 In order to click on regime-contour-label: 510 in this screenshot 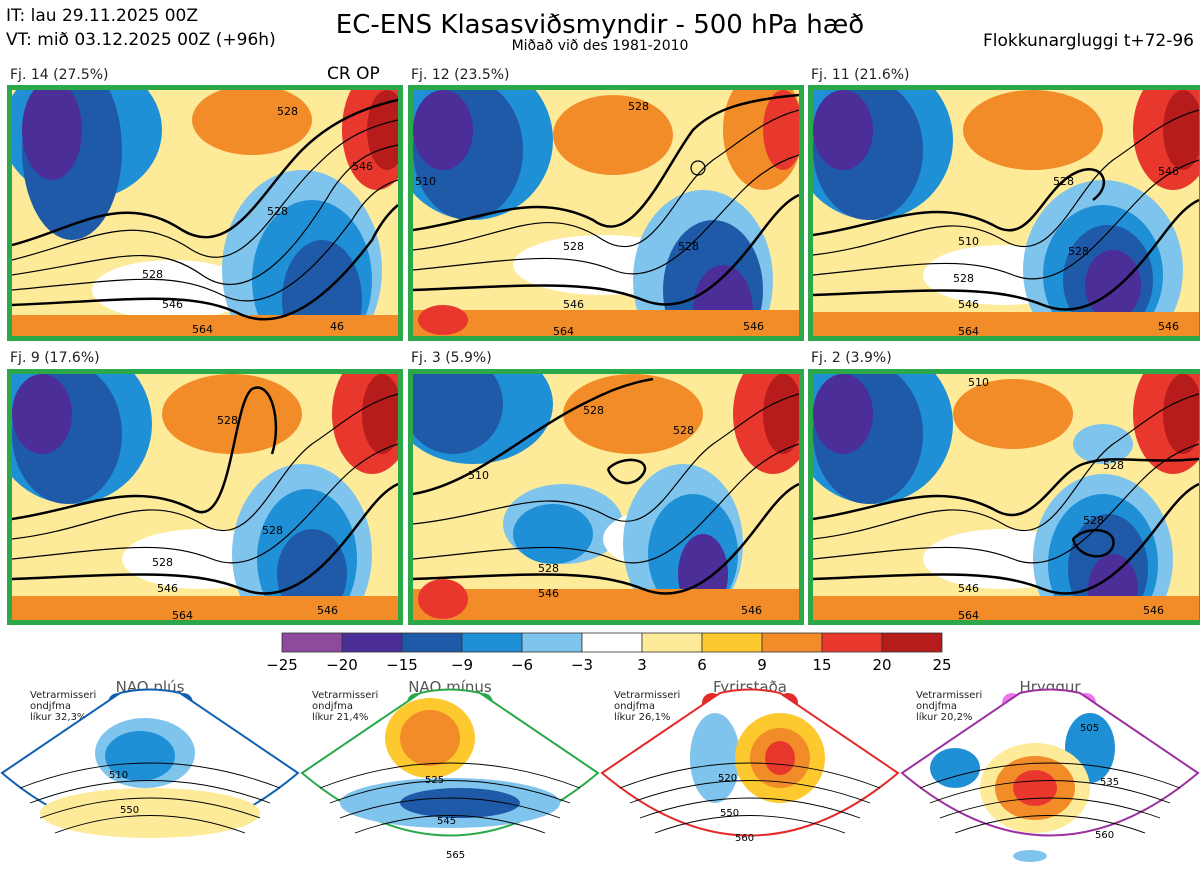, I will do `click(118, 775)`.